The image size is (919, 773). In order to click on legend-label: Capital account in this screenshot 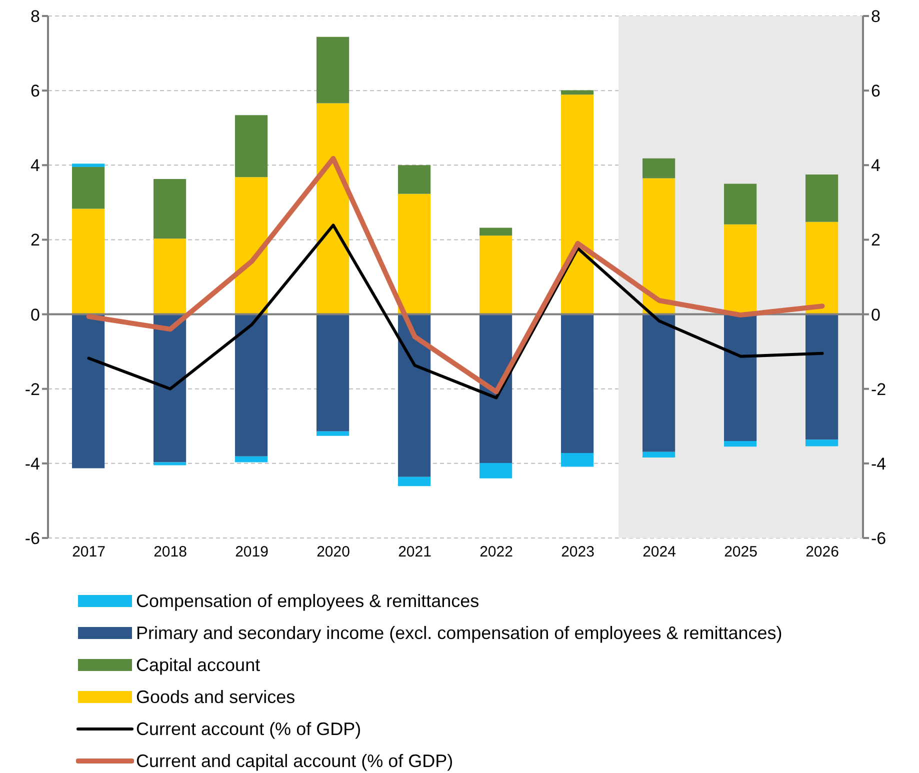, I will do `click(198, 665)`.